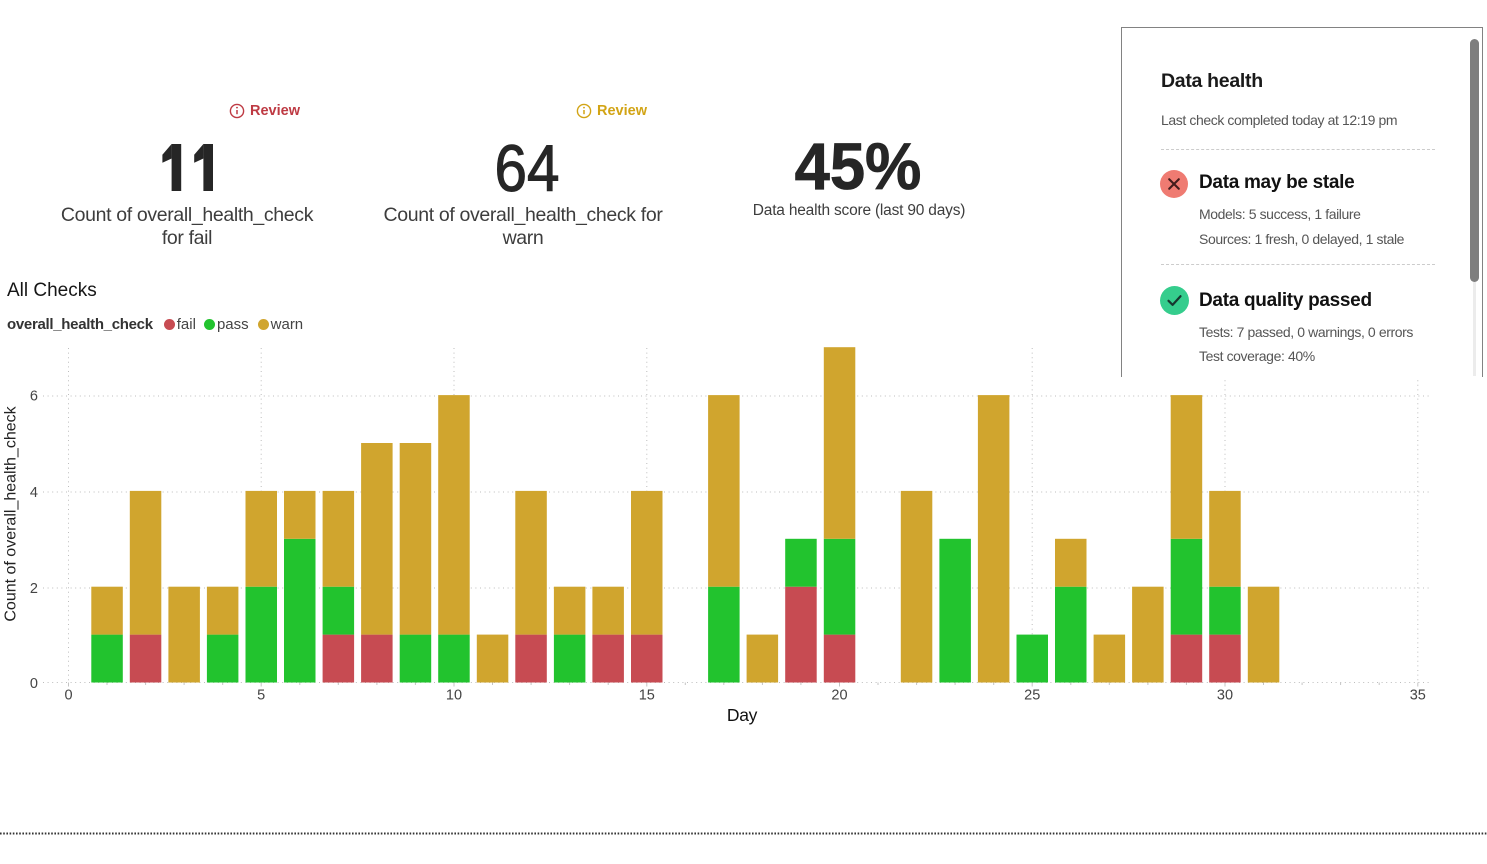 Image resolution: width=1487 pixels, height=864 pixels. What do you see at coordinates (261, 696) in the screenshot?
I see `svg-text: 5` at bounding box center [261, 696].